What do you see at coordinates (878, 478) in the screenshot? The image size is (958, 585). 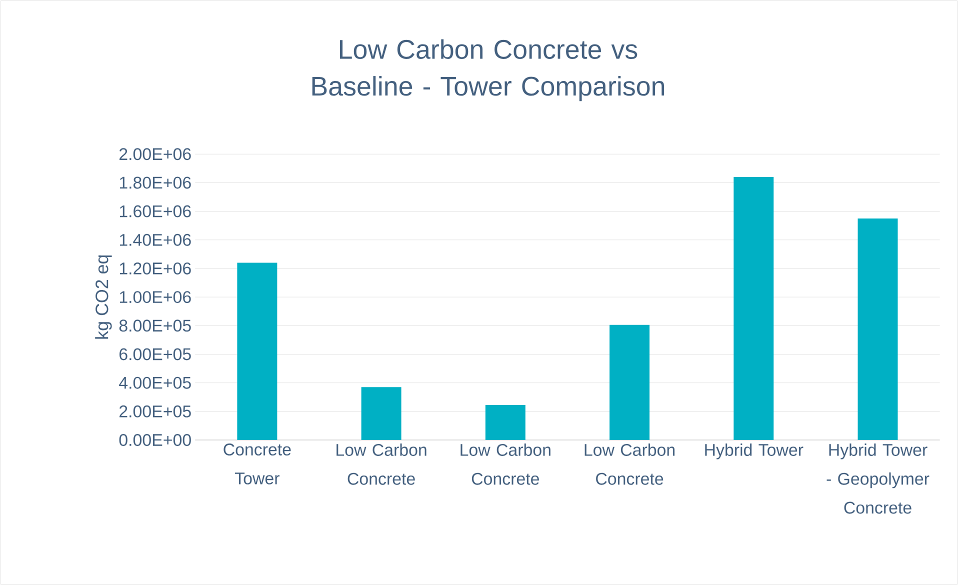 I see `x-tick-label: Hybrid Tower - Geopolymer Concrete` at bounding box center [878, 478].